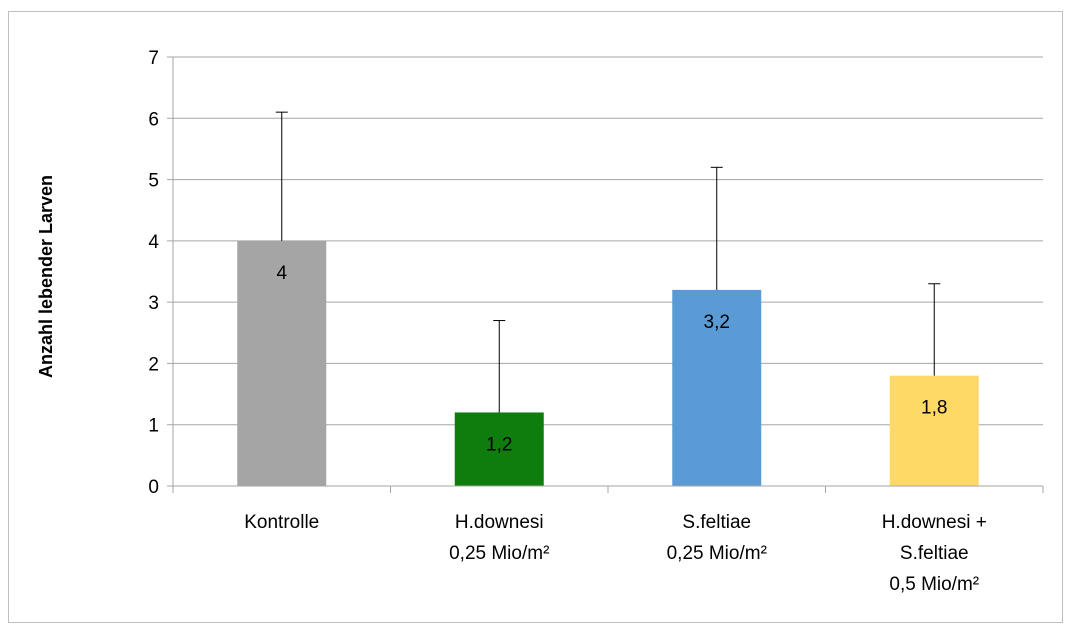  I want to click on x-category-label: H.downesi, so click(499, 522).